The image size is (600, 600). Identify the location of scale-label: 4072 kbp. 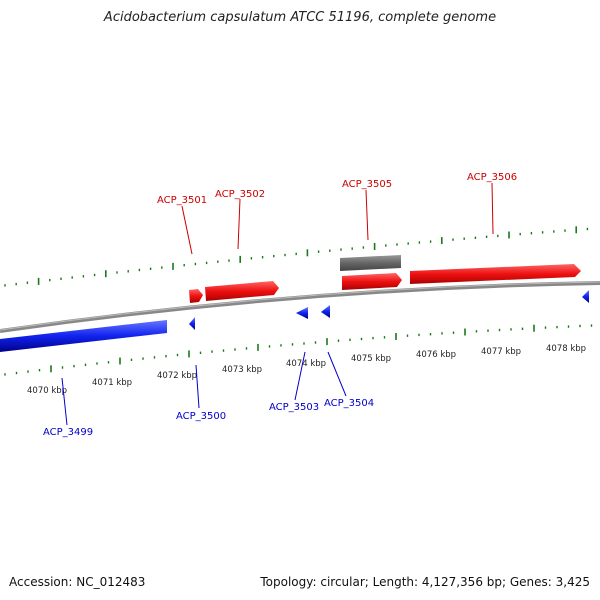
(177, 376).